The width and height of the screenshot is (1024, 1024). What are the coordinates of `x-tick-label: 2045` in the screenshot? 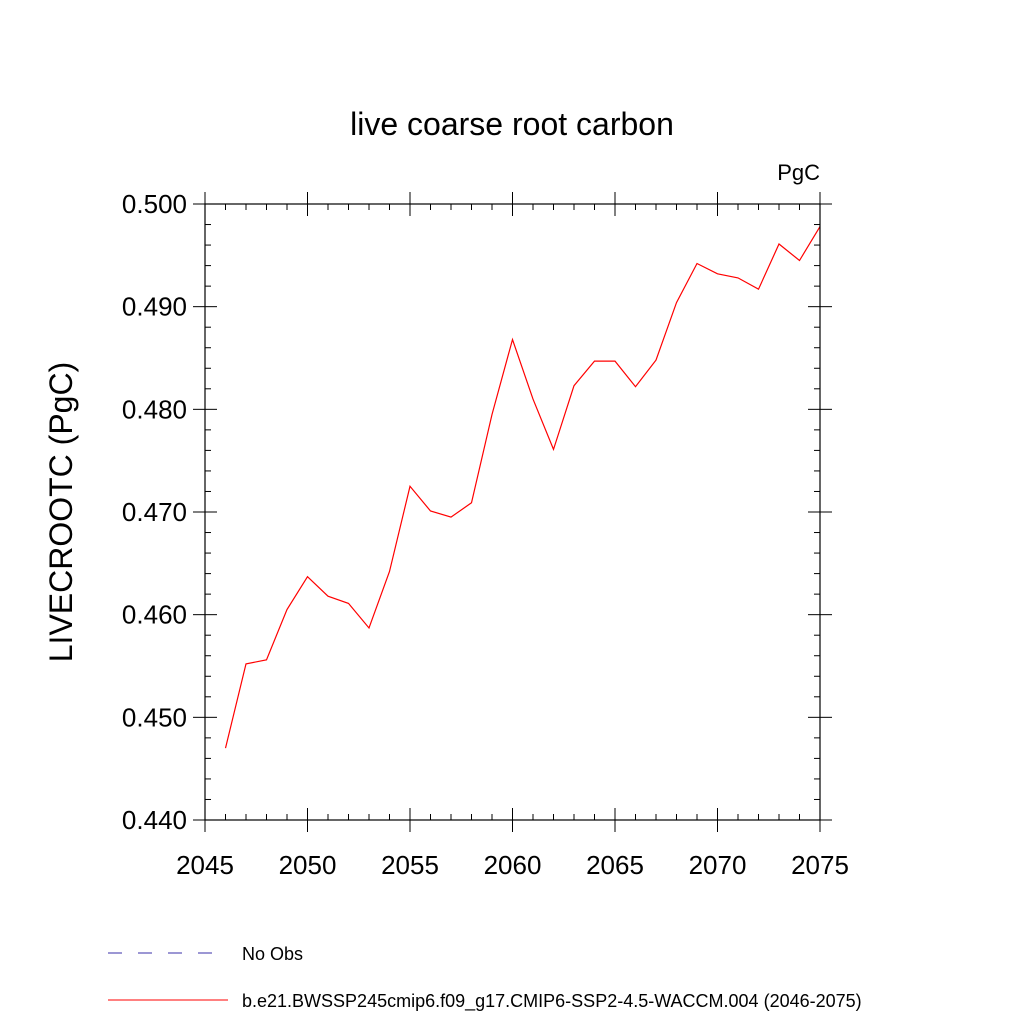 It's located at (205, 865).